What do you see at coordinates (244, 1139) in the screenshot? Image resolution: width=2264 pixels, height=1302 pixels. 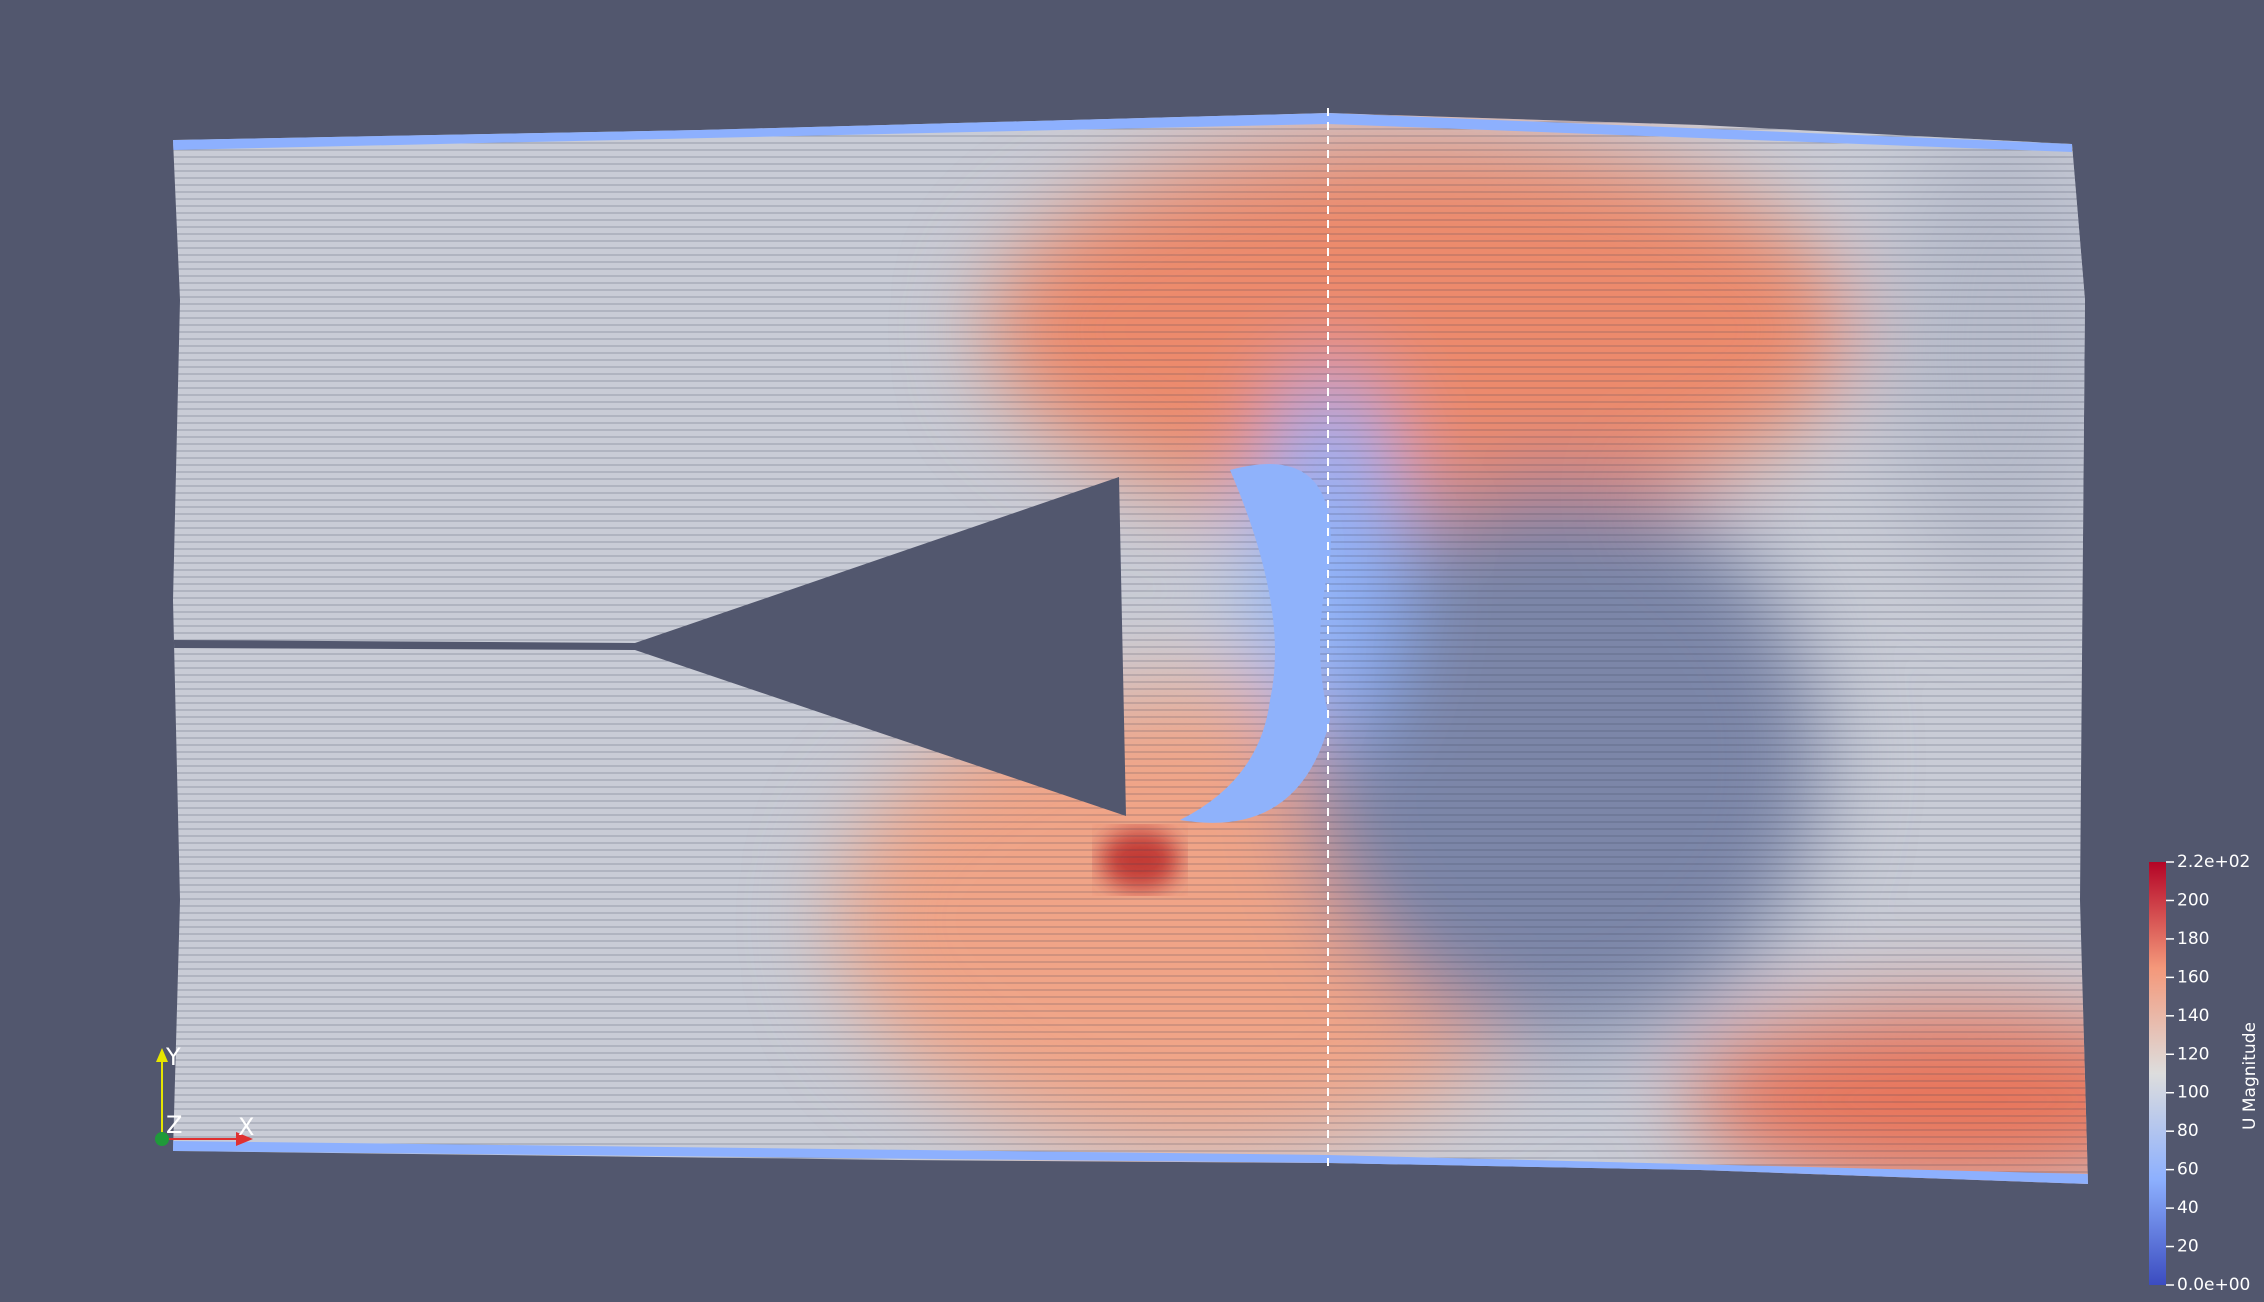 I see `x-arrow-head` at bounding box center [244, 1139].